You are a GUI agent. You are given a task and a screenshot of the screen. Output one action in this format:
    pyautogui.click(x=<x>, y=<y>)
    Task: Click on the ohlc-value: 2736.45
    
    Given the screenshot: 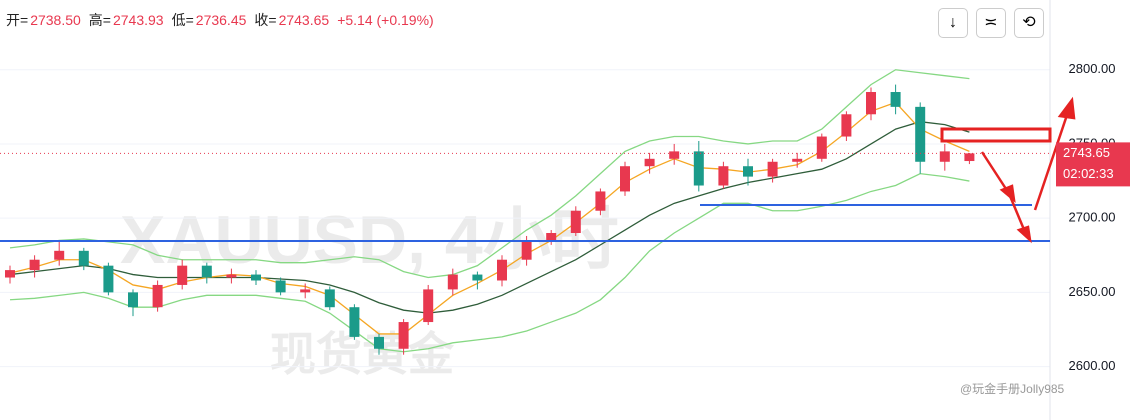 What is the action you would take?
    pyautogui.click(x=221, y=20)
    